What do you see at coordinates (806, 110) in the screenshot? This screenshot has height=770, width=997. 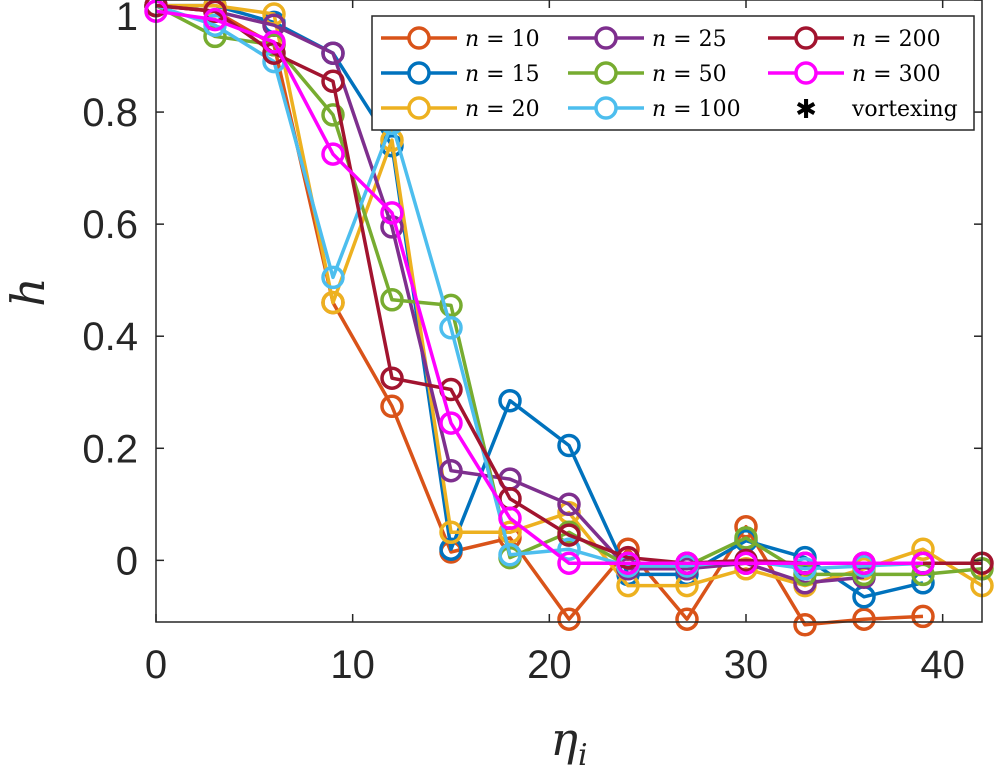 I see `vortexing-marker: ✱` at bounding box center [806, 110].